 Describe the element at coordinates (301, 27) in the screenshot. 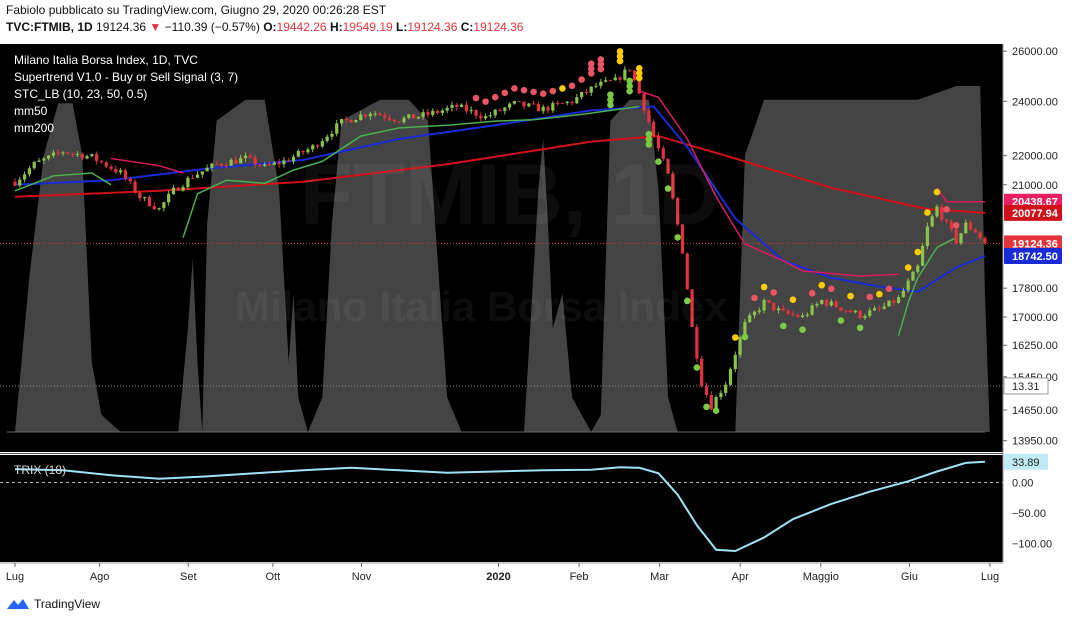

I see `open-value: 19442.26` at that location.